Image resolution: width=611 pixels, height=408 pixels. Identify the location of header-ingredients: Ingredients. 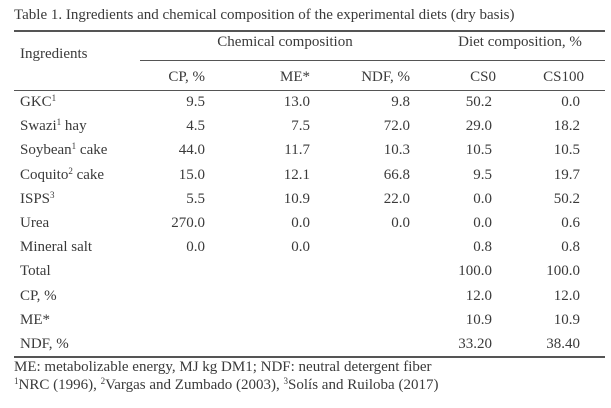
(54, 54).